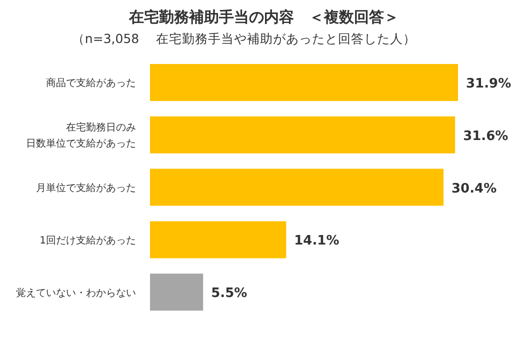  Describe the element at coordinates (485, 136) in the screenshot. I see `data-label: 31.6%` at that location.